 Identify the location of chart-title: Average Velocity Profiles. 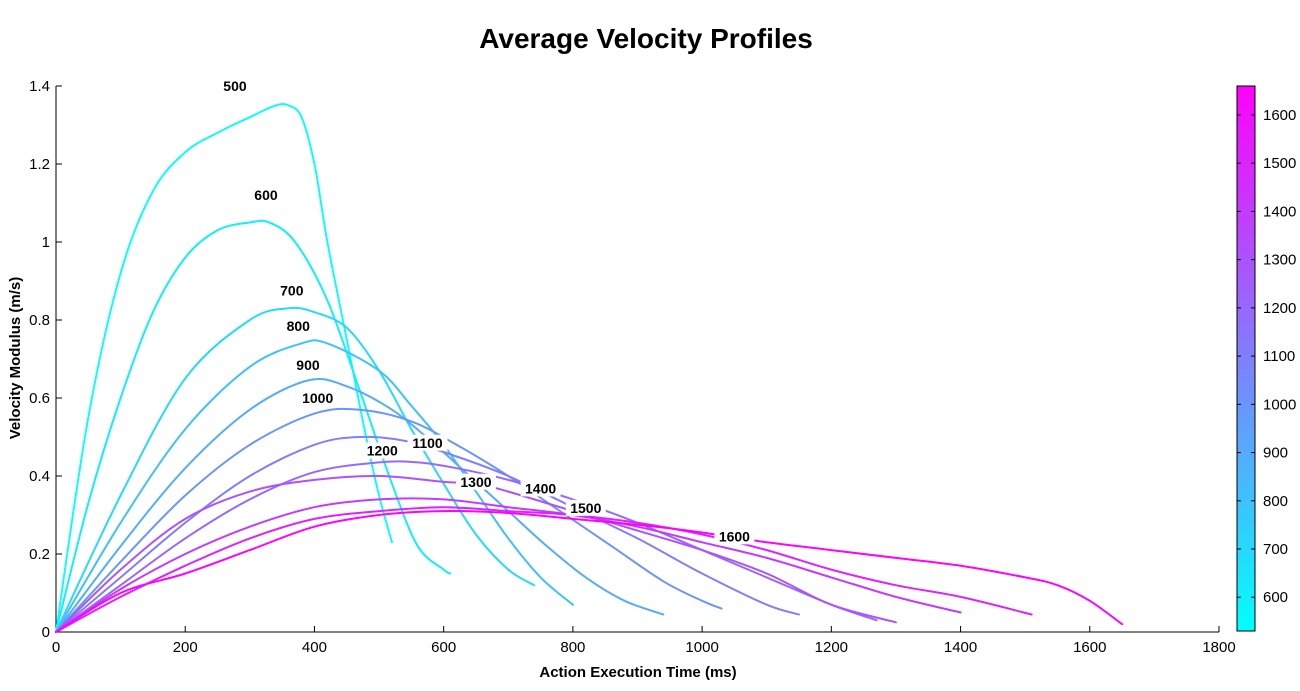
(646, 38).